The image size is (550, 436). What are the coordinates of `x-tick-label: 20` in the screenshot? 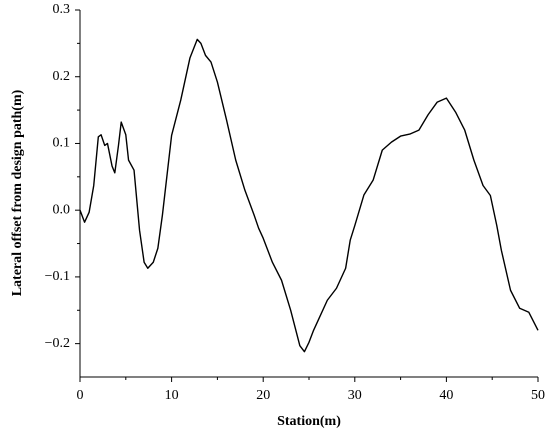 It's located at (263, 395).